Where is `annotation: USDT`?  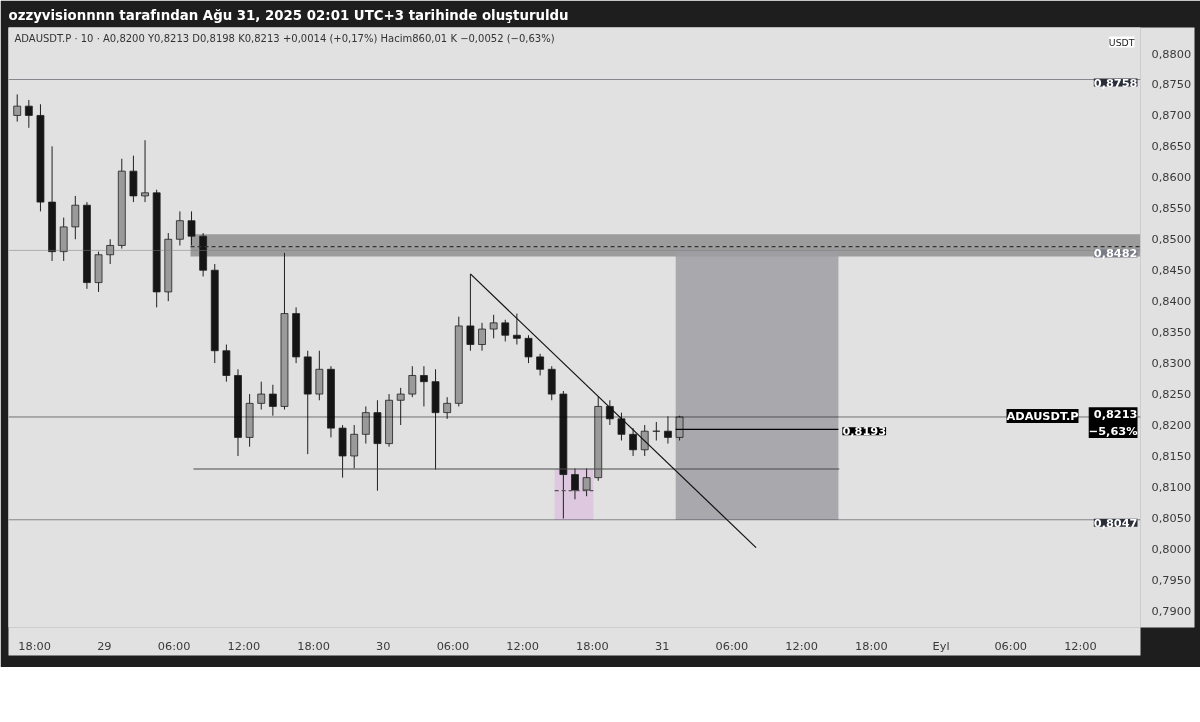 annotation: USDT is located at coordinates (1121, 42).